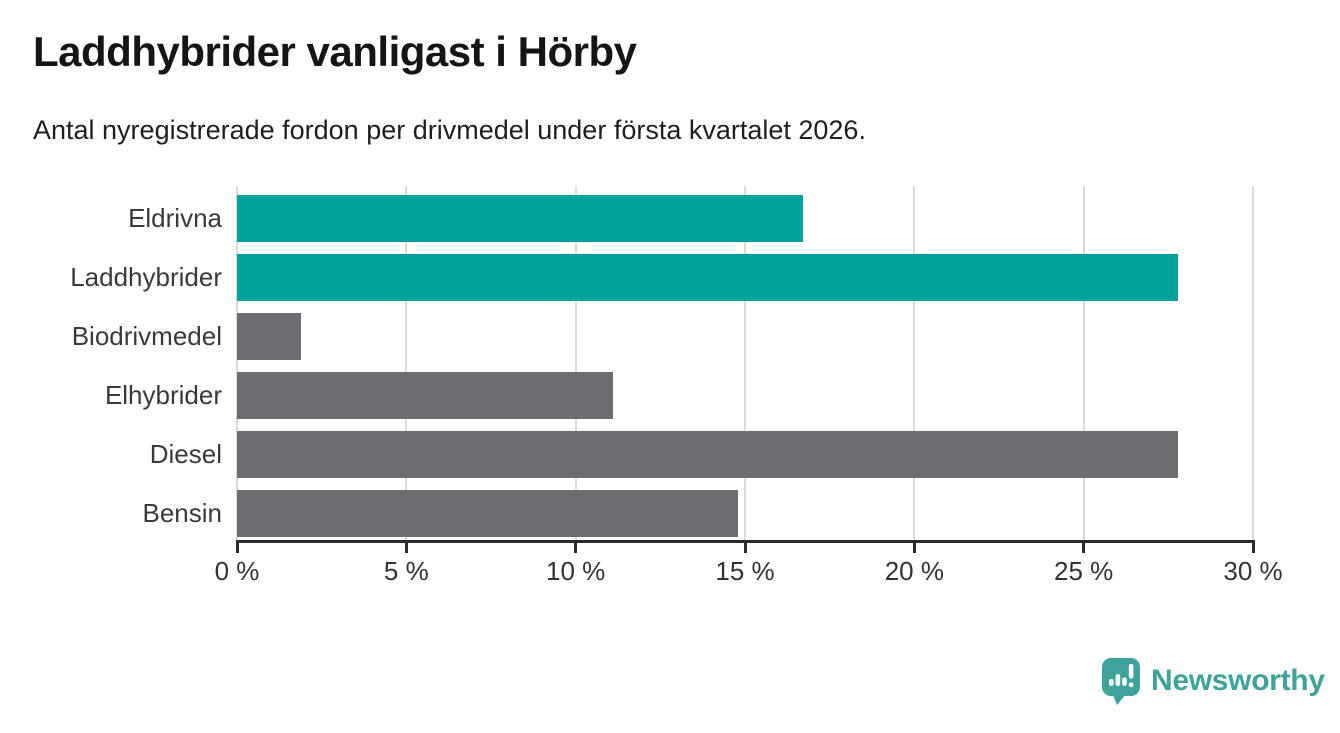  Describe the element at coordinates (1238, 680) in the screenshot. I see `brand-name: Newsworthy` at that location.